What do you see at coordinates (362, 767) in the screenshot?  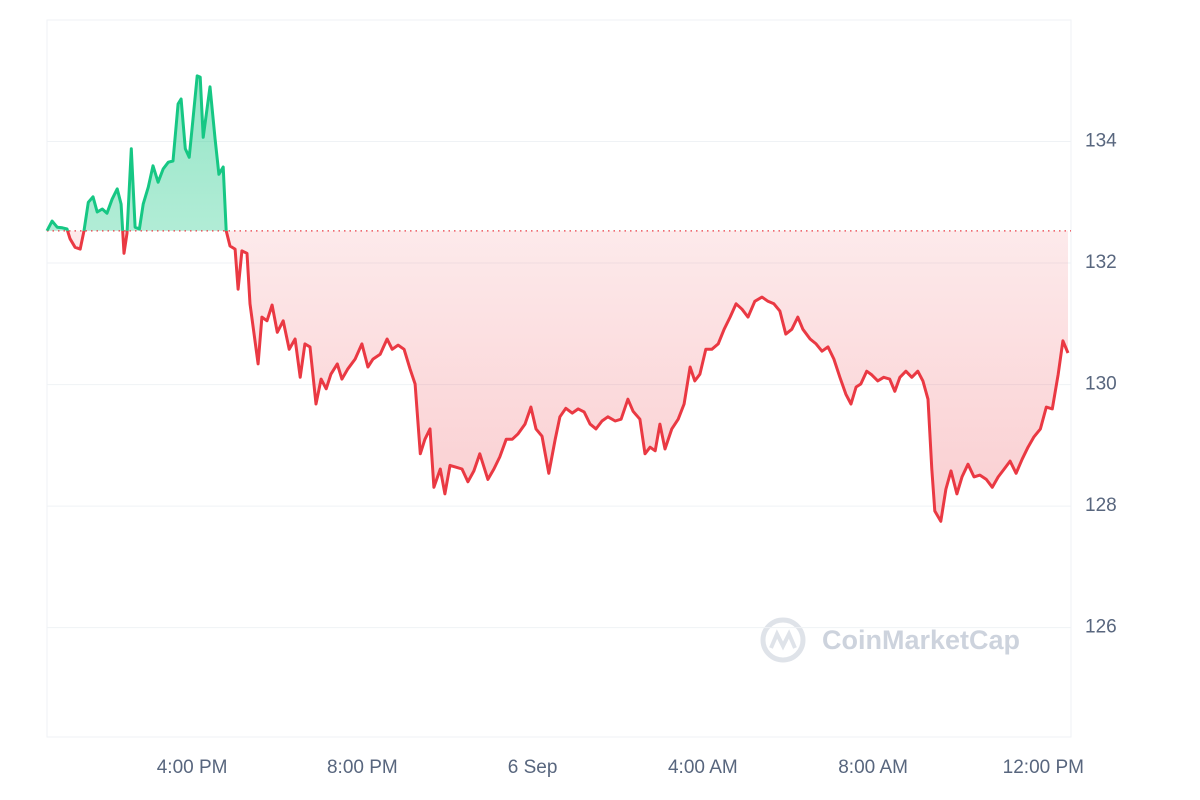 I see `x-tick-label: 8:00 PM` at bounding box center [362, 767].